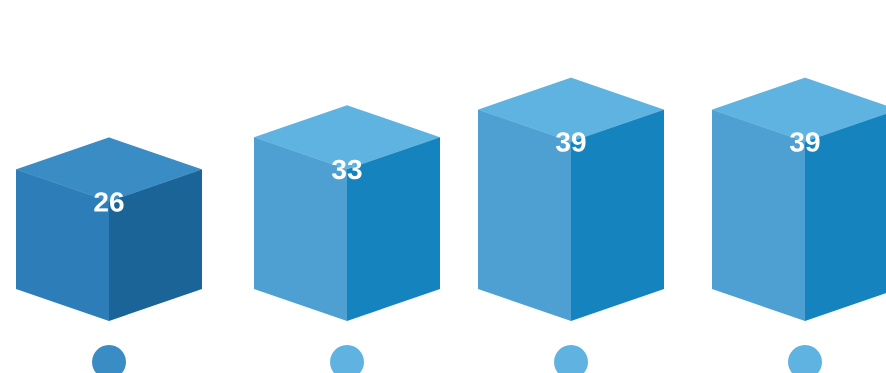 The image size is (886, 373). What do you see at coordinates (155, 245) in the screenshot?
I see `bar-1-right-face` at bounding box center [155, 245].